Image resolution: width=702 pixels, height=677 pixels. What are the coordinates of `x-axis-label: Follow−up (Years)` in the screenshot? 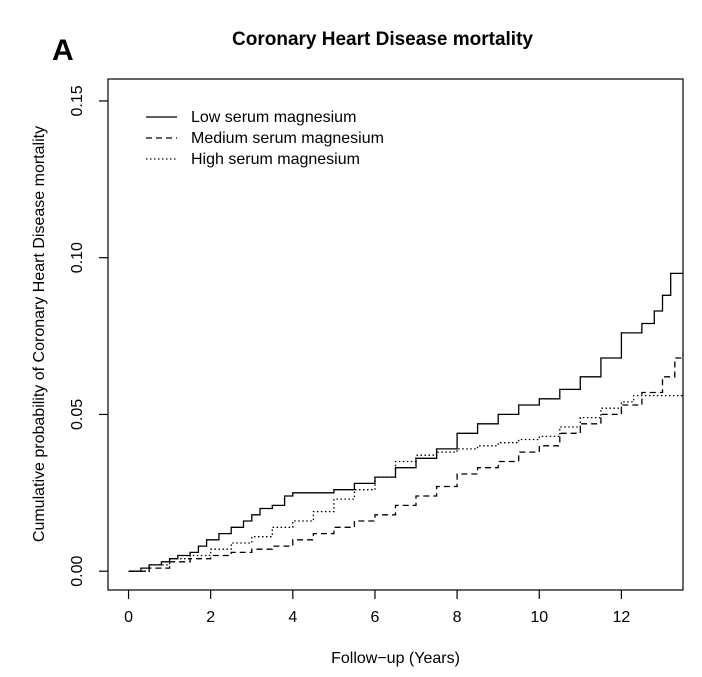 It's located at (395, 658).